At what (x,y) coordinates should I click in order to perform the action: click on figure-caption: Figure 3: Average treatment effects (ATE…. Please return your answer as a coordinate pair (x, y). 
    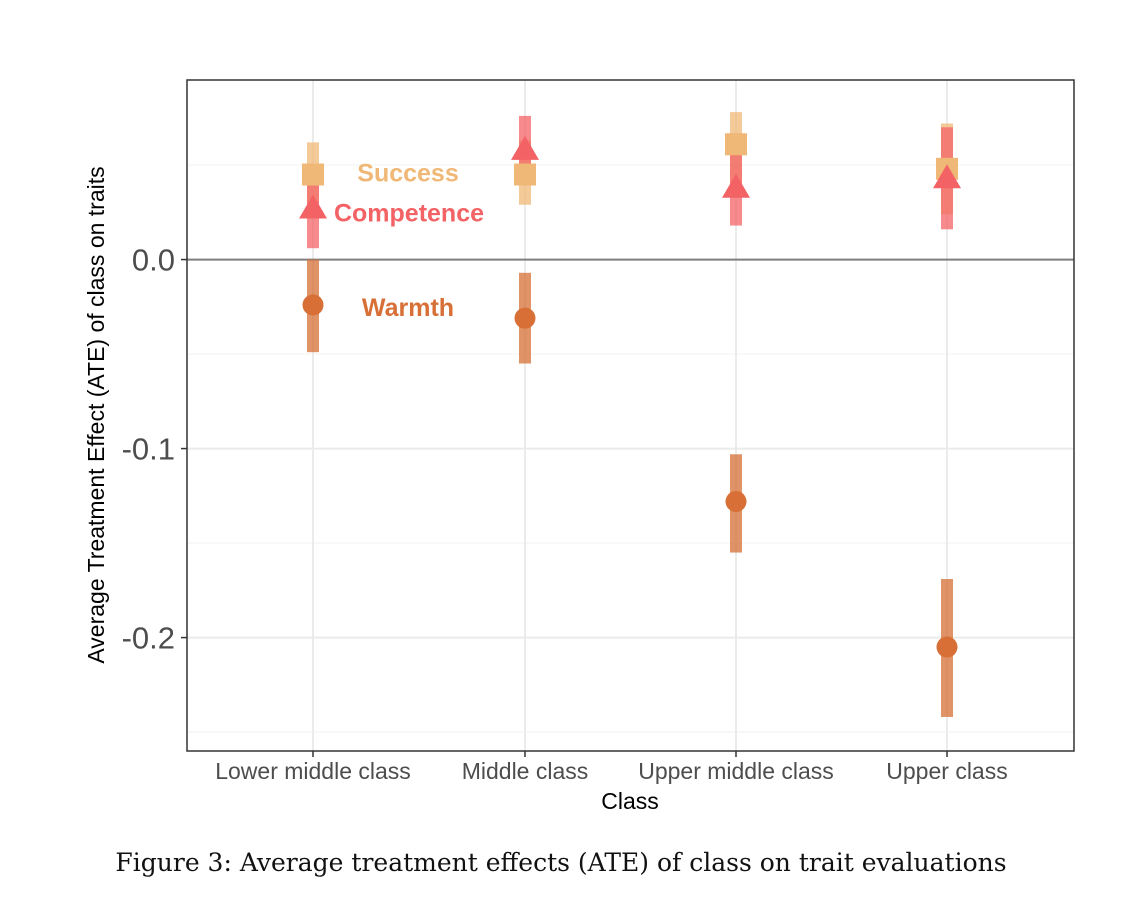
    Looking at the image, I should click on (561, 862).